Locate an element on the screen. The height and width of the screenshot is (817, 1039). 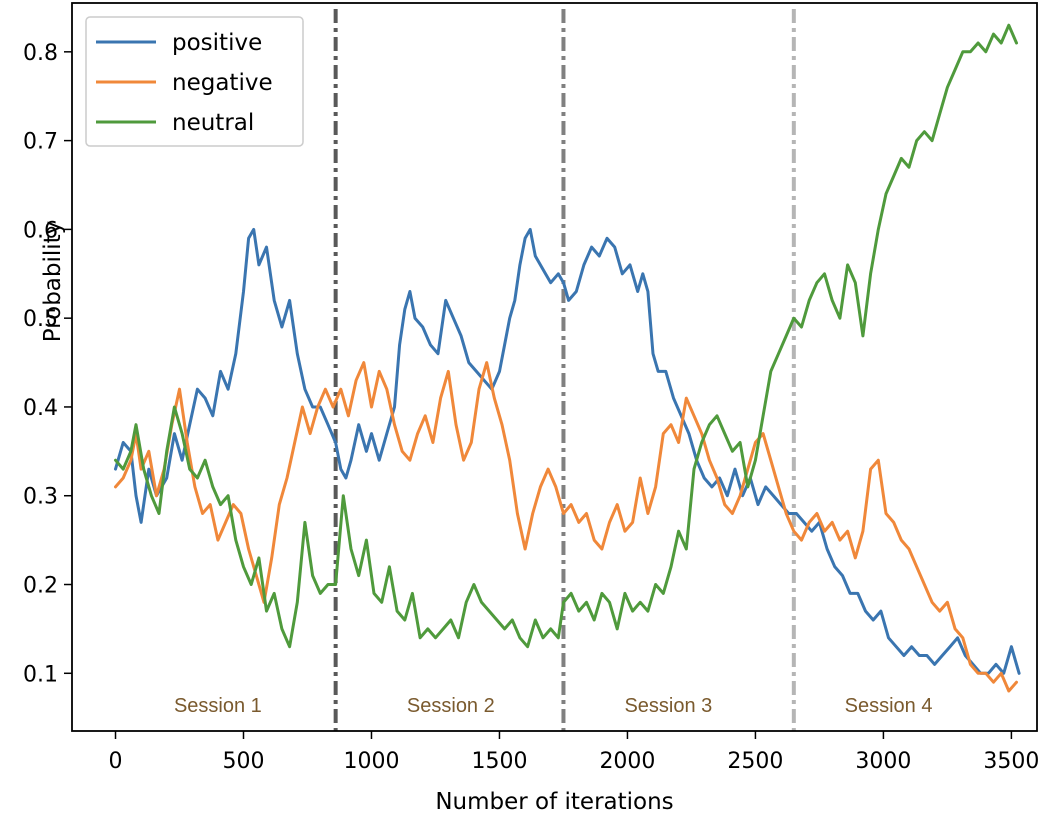
y-tick-label: 0.3 is located at coordinates (40, 497).